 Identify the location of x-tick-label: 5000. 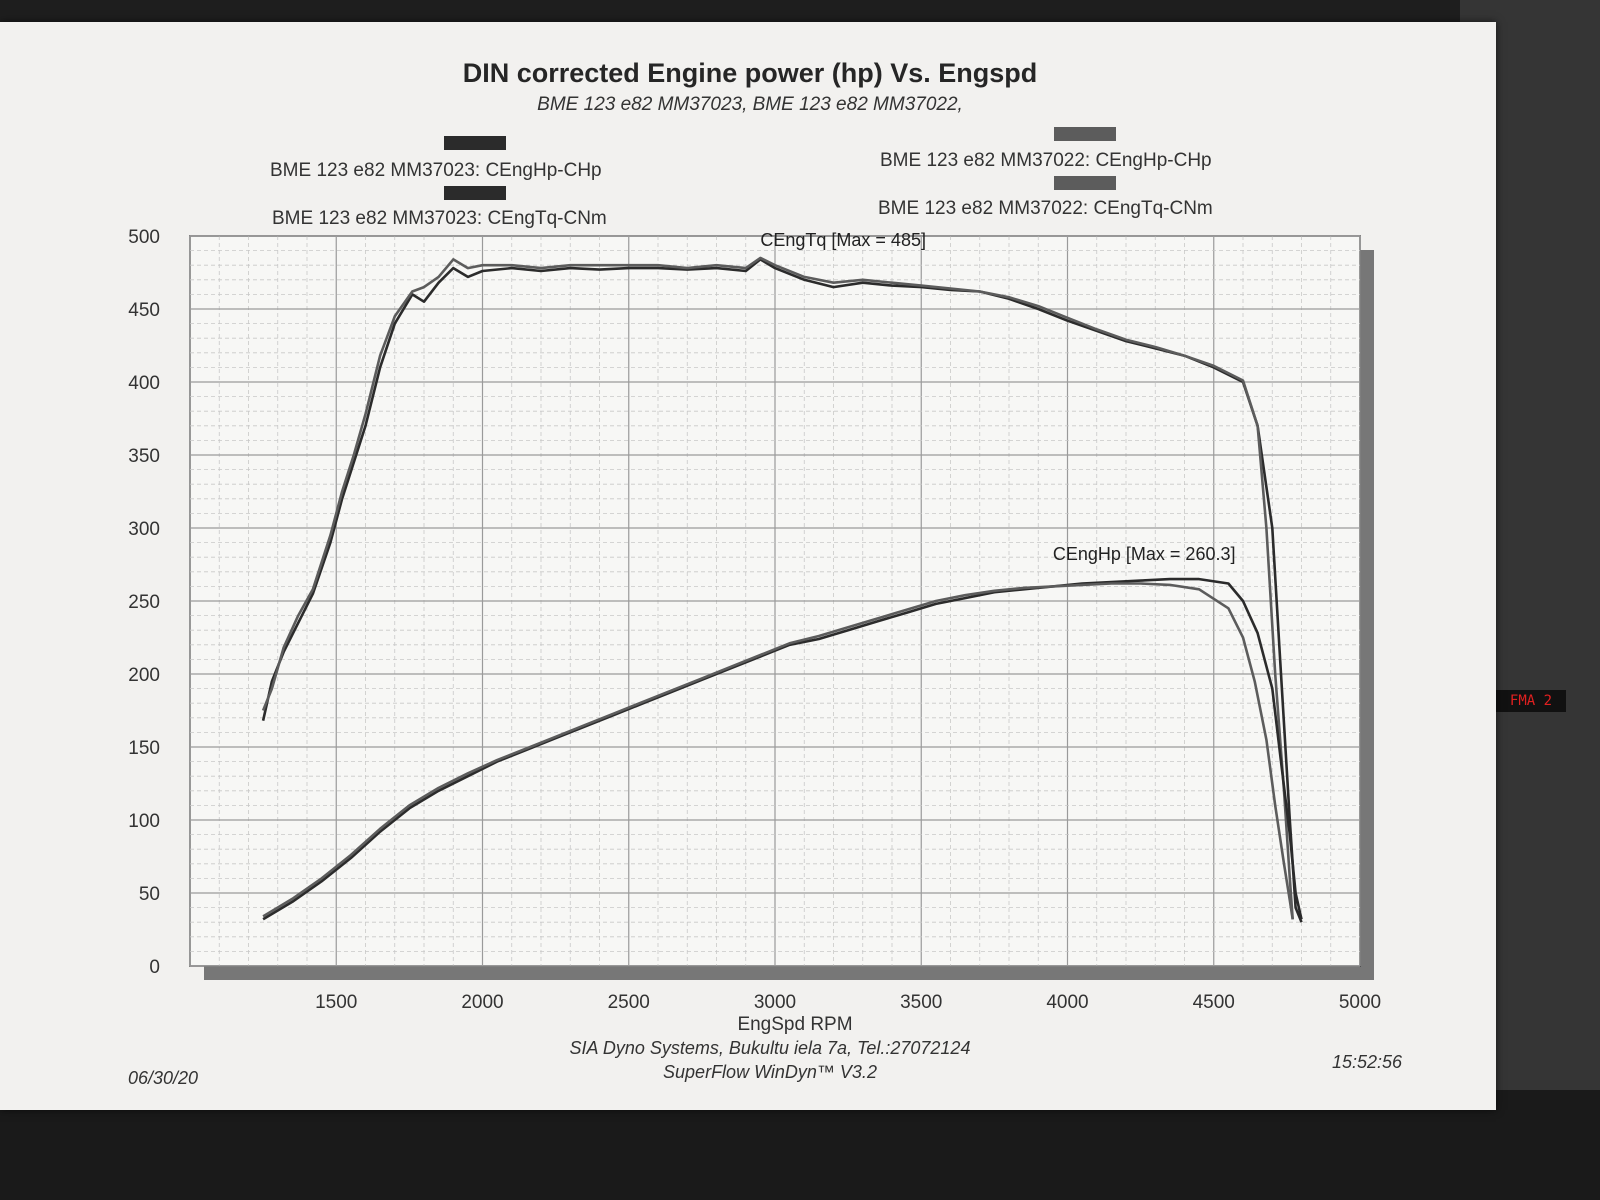
(1360, 1002).